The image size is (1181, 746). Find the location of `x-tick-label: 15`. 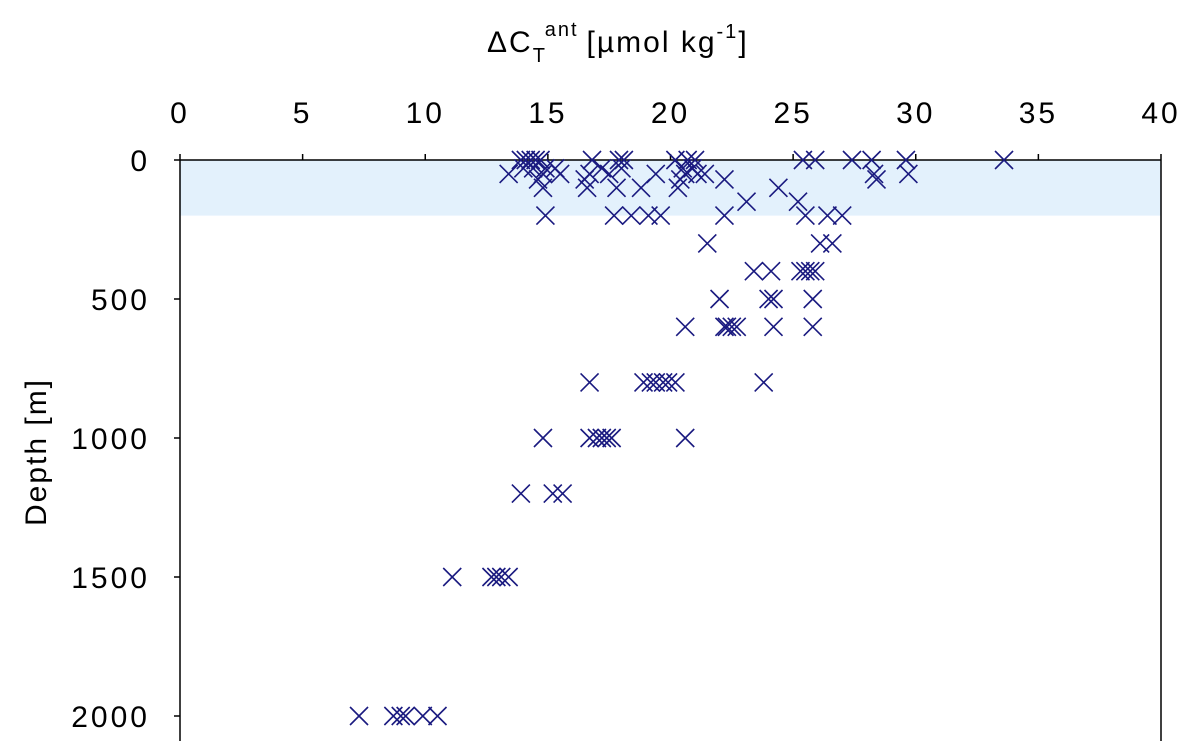

x-tick-label: 15 is located at coordinates (547, 113).